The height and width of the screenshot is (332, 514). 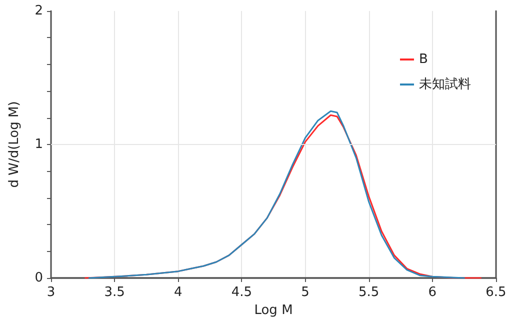 What do you see at coordinates (423, 59) in the screenshot?
I see `legend-label: B` at bounding box center [423, 59].